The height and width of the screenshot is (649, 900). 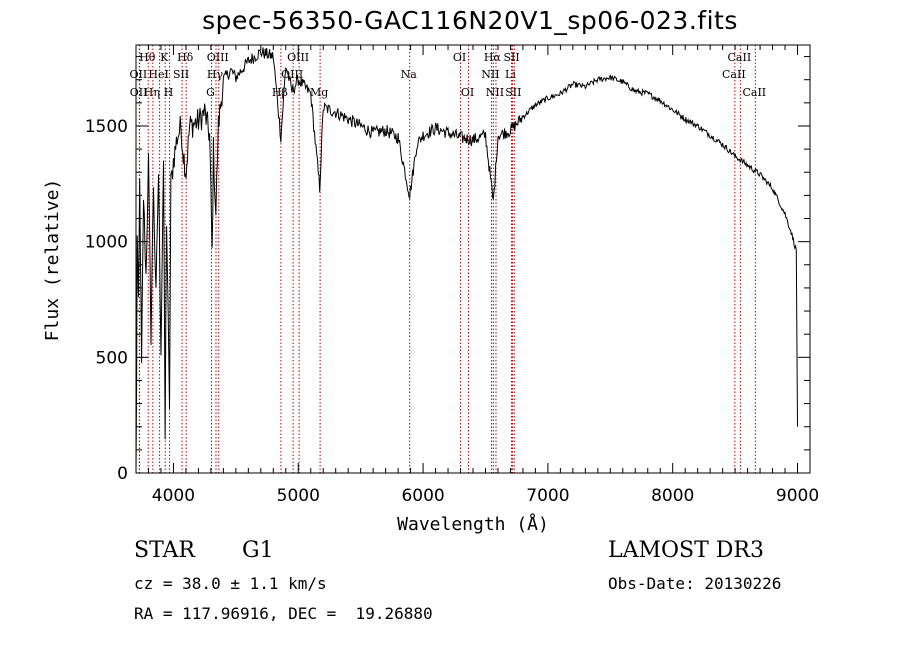 I want to click on line-label: Hδ, so click(x=185, y=57).